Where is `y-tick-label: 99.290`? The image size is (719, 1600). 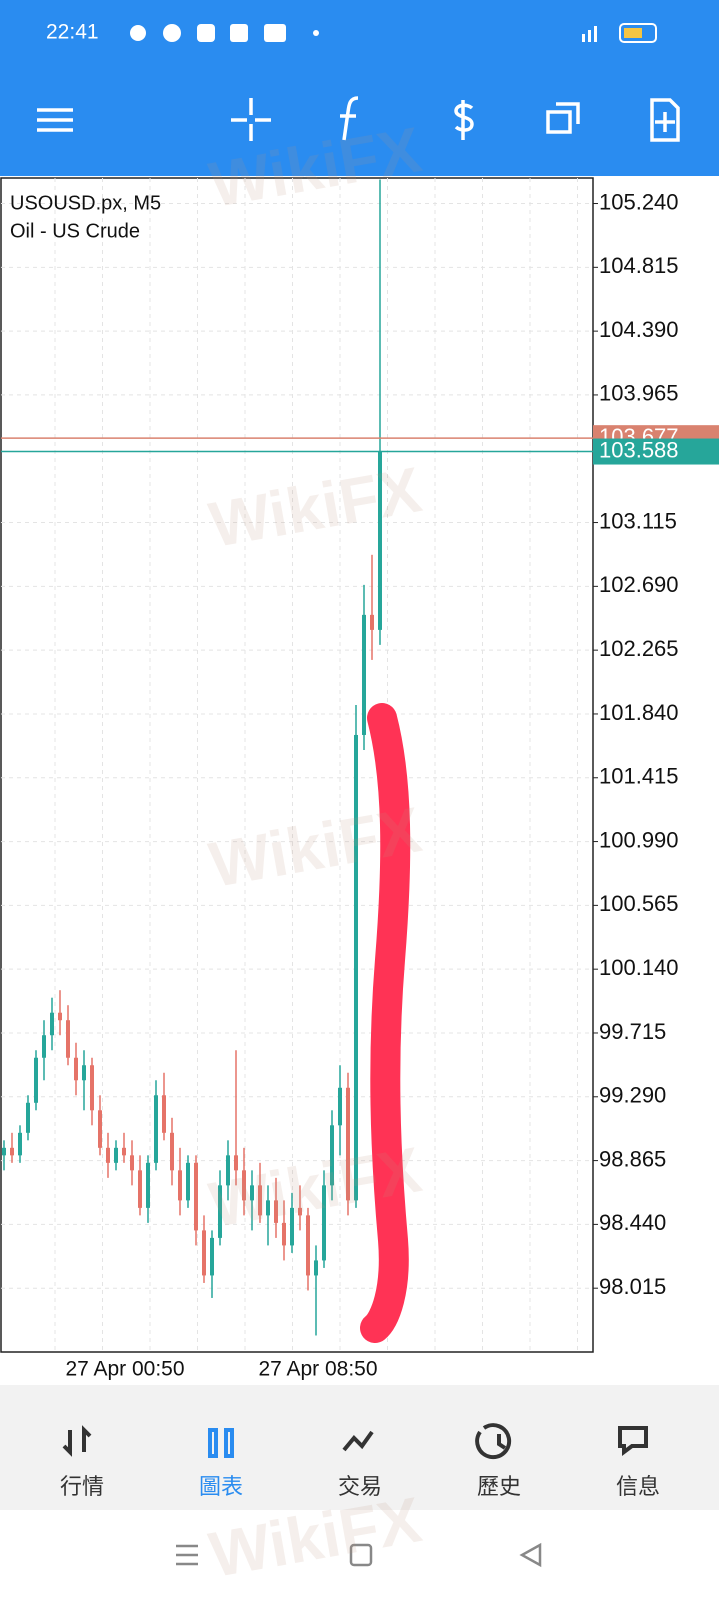
y-tick-label: 99.290 is located at coordinates (632, 1095).